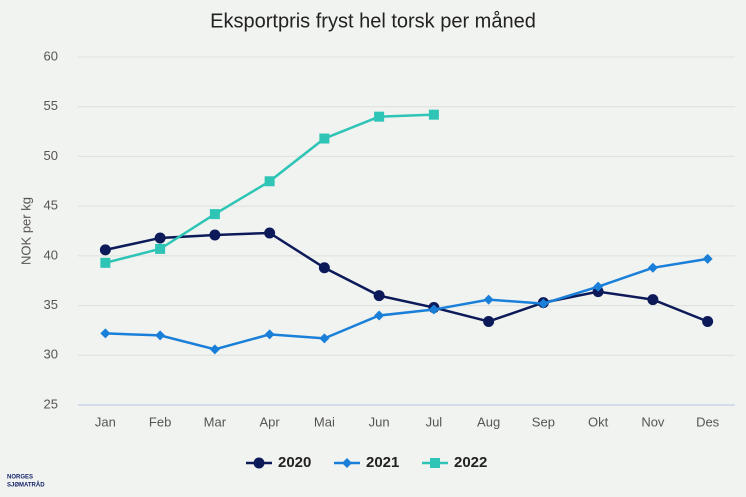 The image size is (746, 497). What do you see at coordinates (324, 421) in the screenshot?
I see `x-tick-label: Mai` at bounding box center [324, 421].